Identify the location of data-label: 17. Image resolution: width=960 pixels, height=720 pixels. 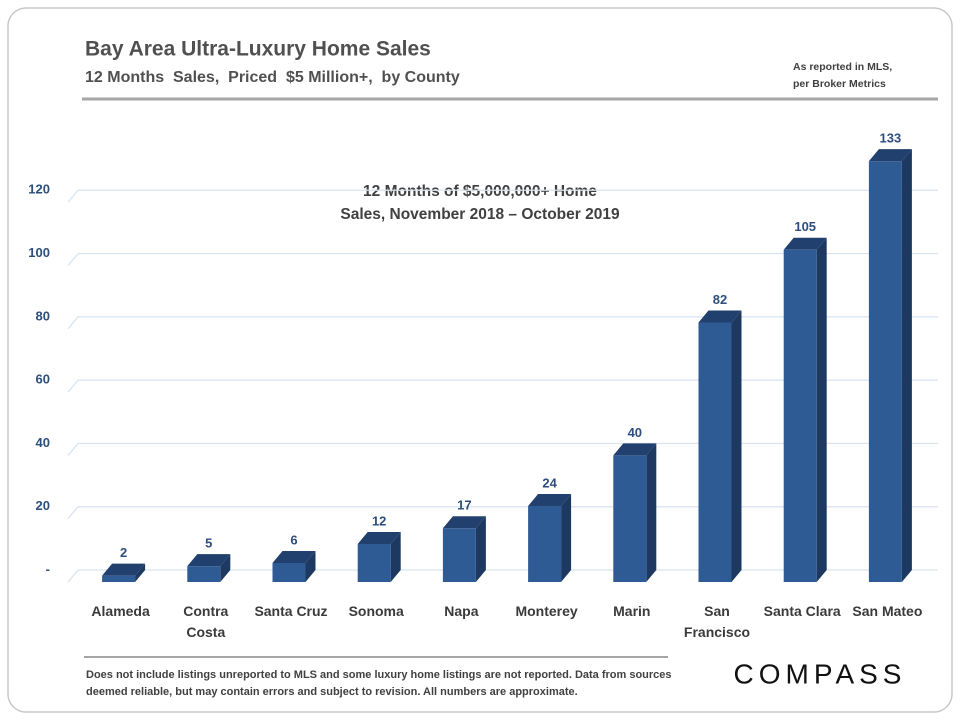
(464, 505).